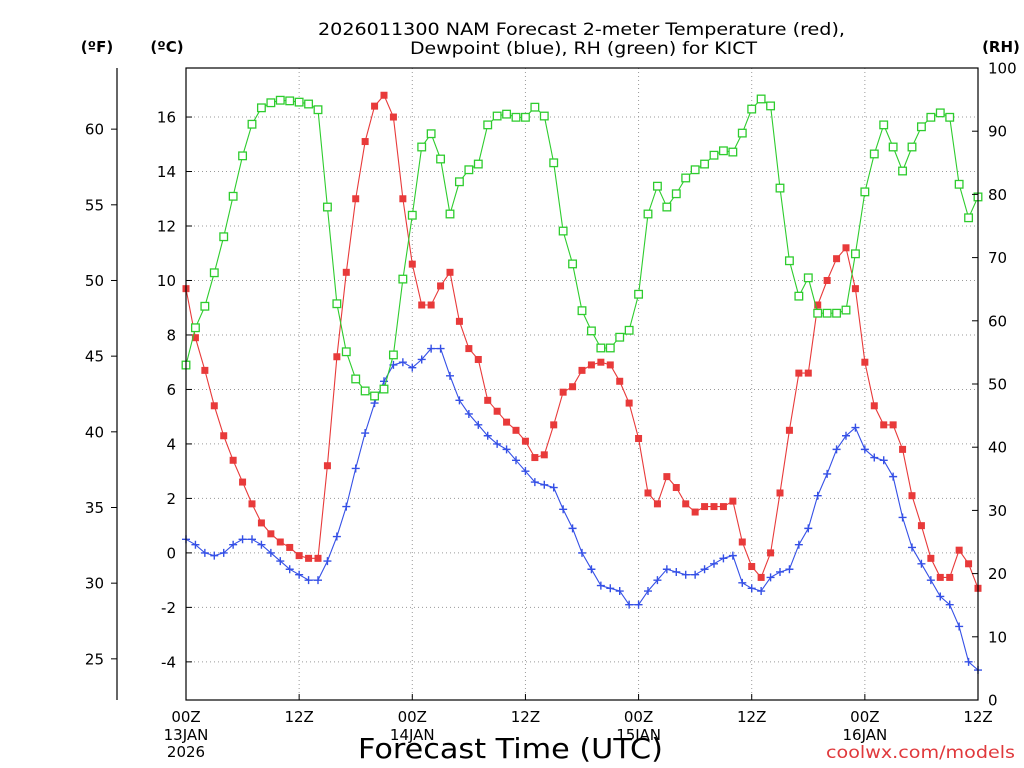 This screenshot has width=1024, height=768. What do you see at coordinates (920, 753) in the screenshot?
I see `credit-link-text: coolwx.com/models` at bounding box center [920, 753].